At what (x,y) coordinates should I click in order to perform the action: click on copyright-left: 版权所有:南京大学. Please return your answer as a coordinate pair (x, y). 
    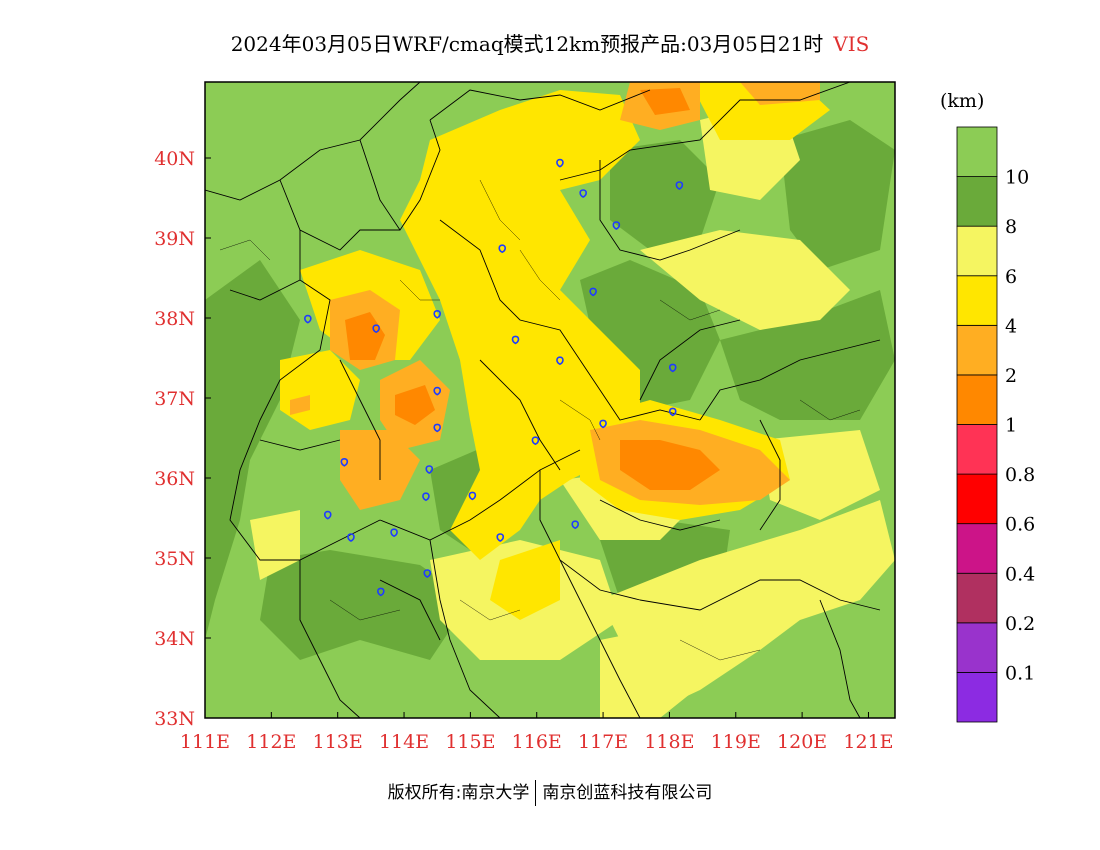
    Looking at the image, I should click on (458, 793).